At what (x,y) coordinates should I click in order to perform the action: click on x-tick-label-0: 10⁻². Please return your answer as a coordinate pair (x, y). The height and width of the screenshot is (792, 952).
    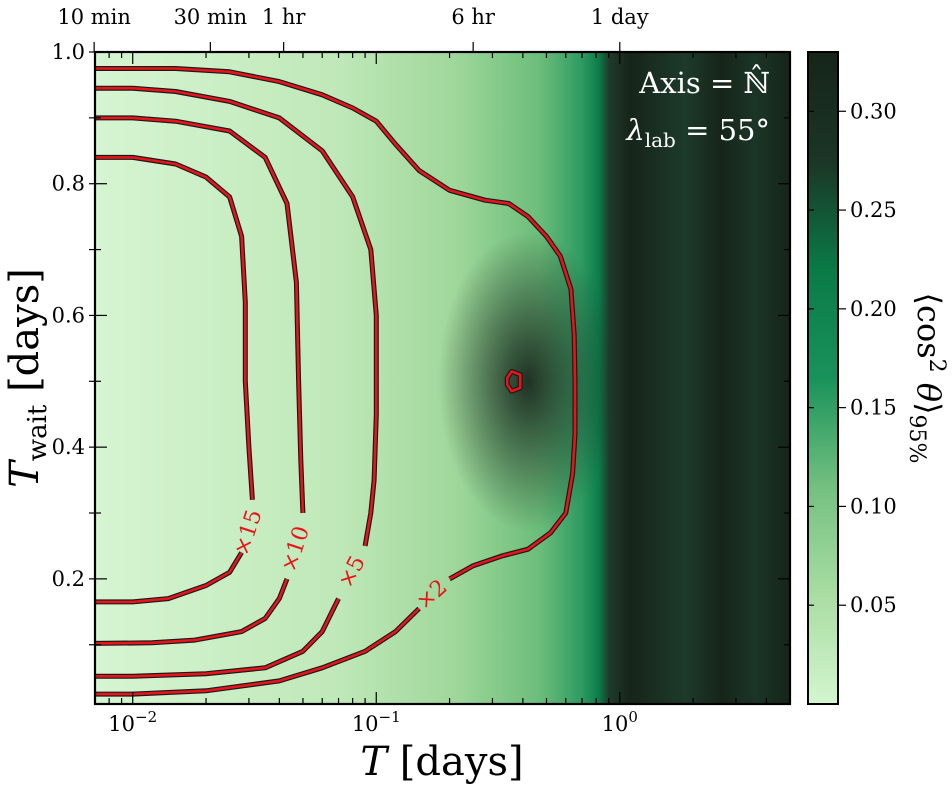
    Looking at the image, I should click on (132, 722).